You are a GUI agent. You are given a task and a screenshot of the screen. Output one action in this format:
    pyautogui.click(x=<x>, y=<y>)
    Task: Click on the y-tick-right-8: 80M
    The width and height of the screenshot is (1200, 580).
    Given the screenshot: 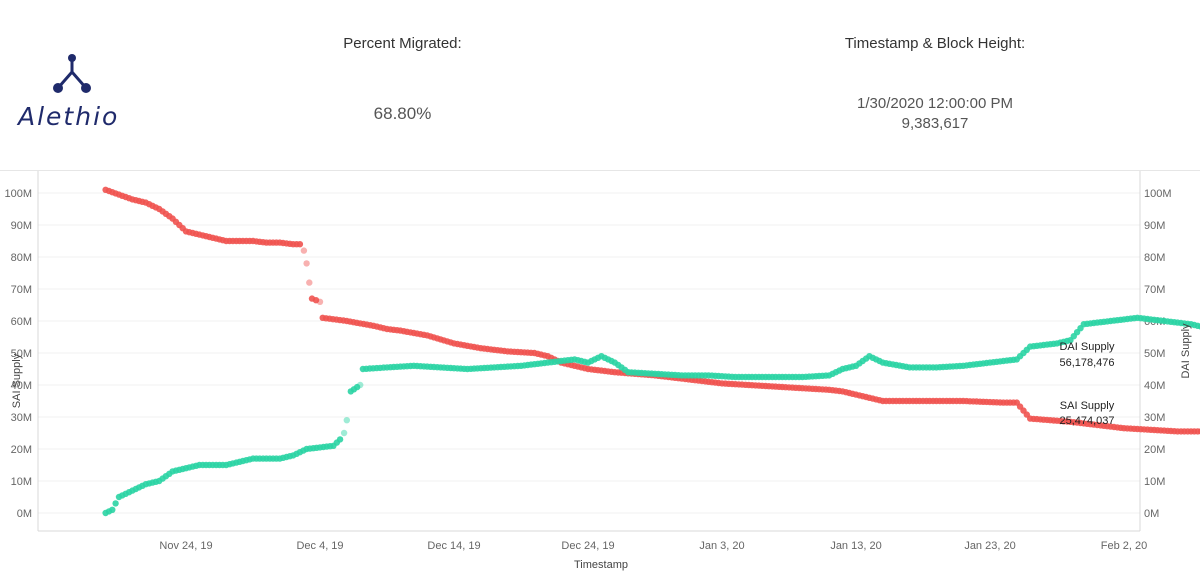 What is the action you would take?
    pyautogui.click(x=1154, y=258)
    